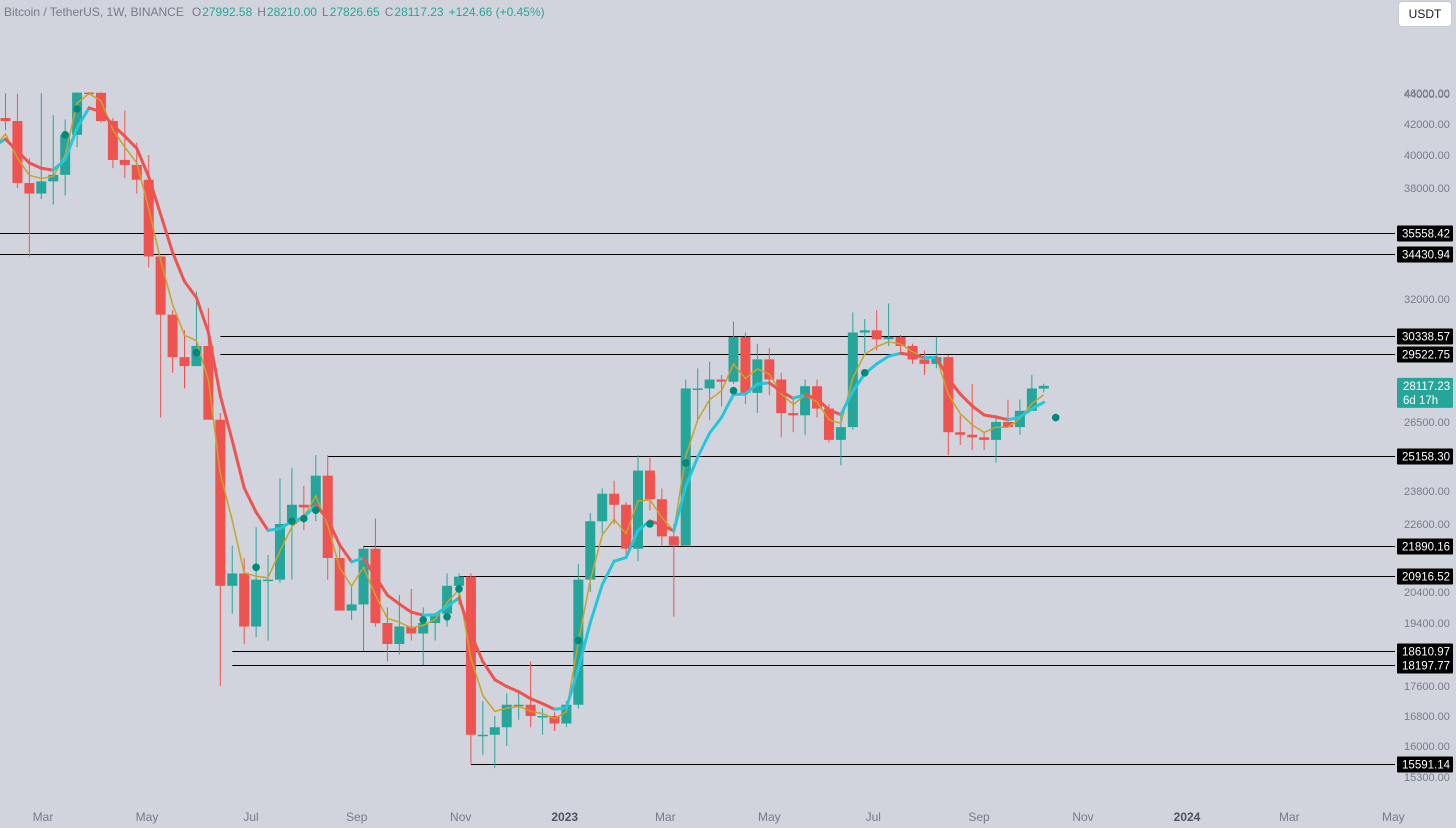  I want to click on price-tick-label: 32000.00, so click(1427, 300).